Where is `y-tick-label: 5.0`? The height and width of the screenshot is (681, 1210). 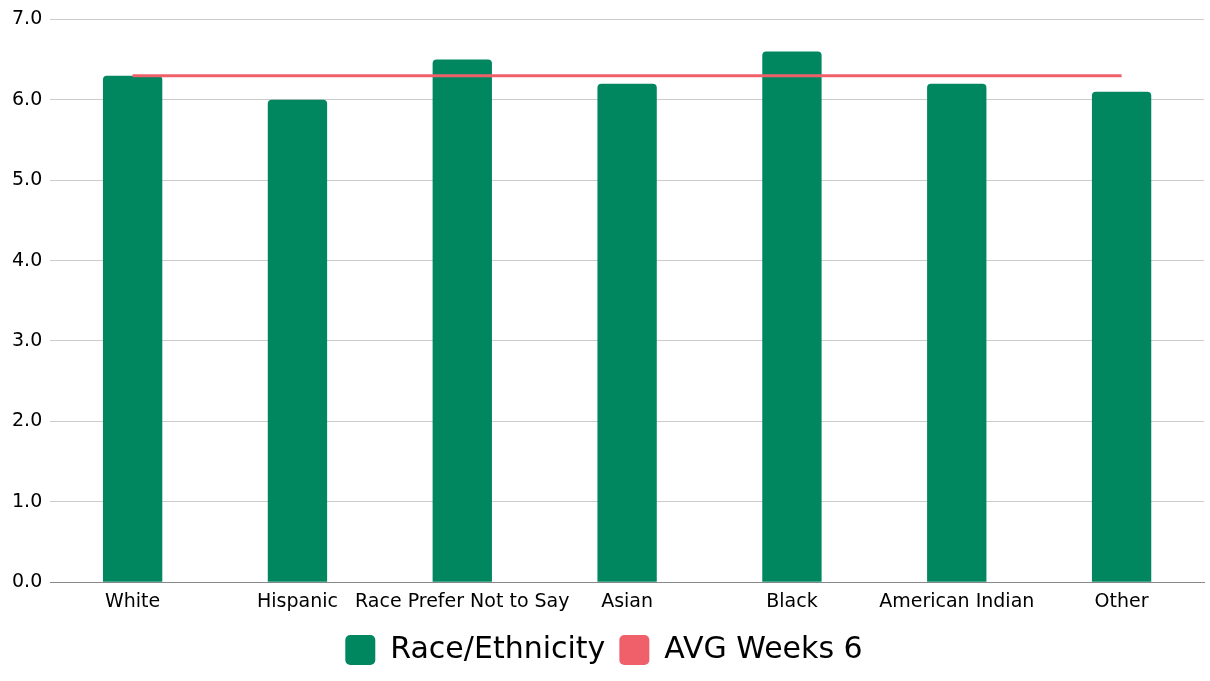 y-tick-label: 5.0 is located at coordinates (27, 178).